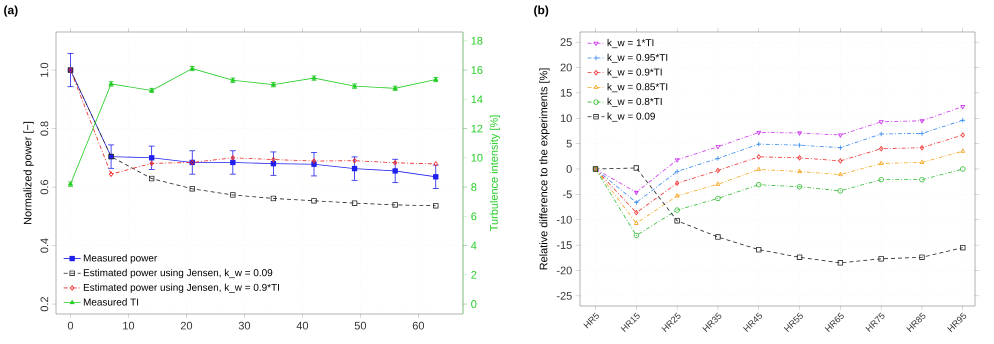 This screenshot has height=344, width=994. What do you see at coordinates (181, 288) in the screenshot?
I see `legend-label: Estimated power using Jensen, k_w = 0.9*TI` at bounding box center [181, 288].